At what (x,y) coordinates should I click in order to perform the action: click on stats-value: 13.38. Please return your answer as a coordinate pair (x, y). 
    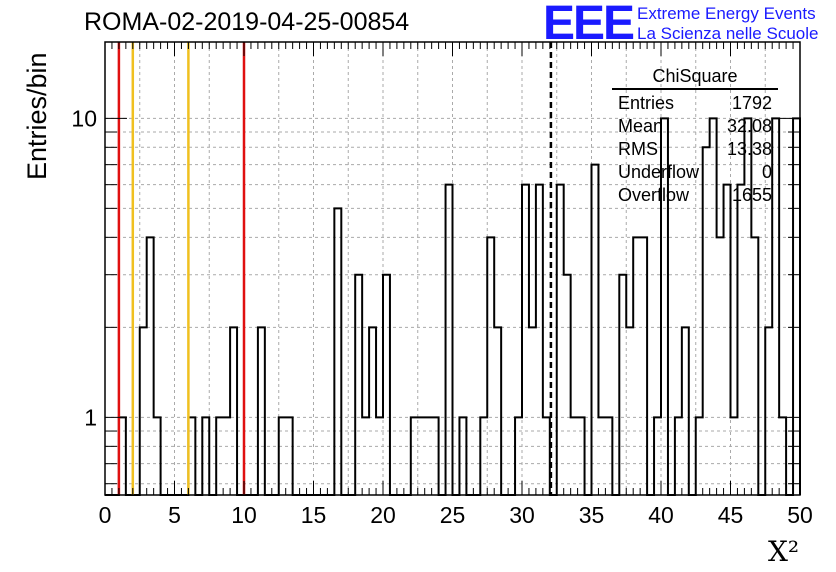
    Looking at the image, I should click on (749, 149).